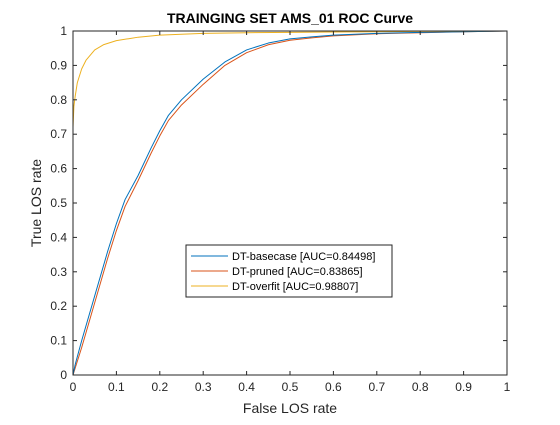  I want to click on y-tick-label: 0.6, so click(58, 169).